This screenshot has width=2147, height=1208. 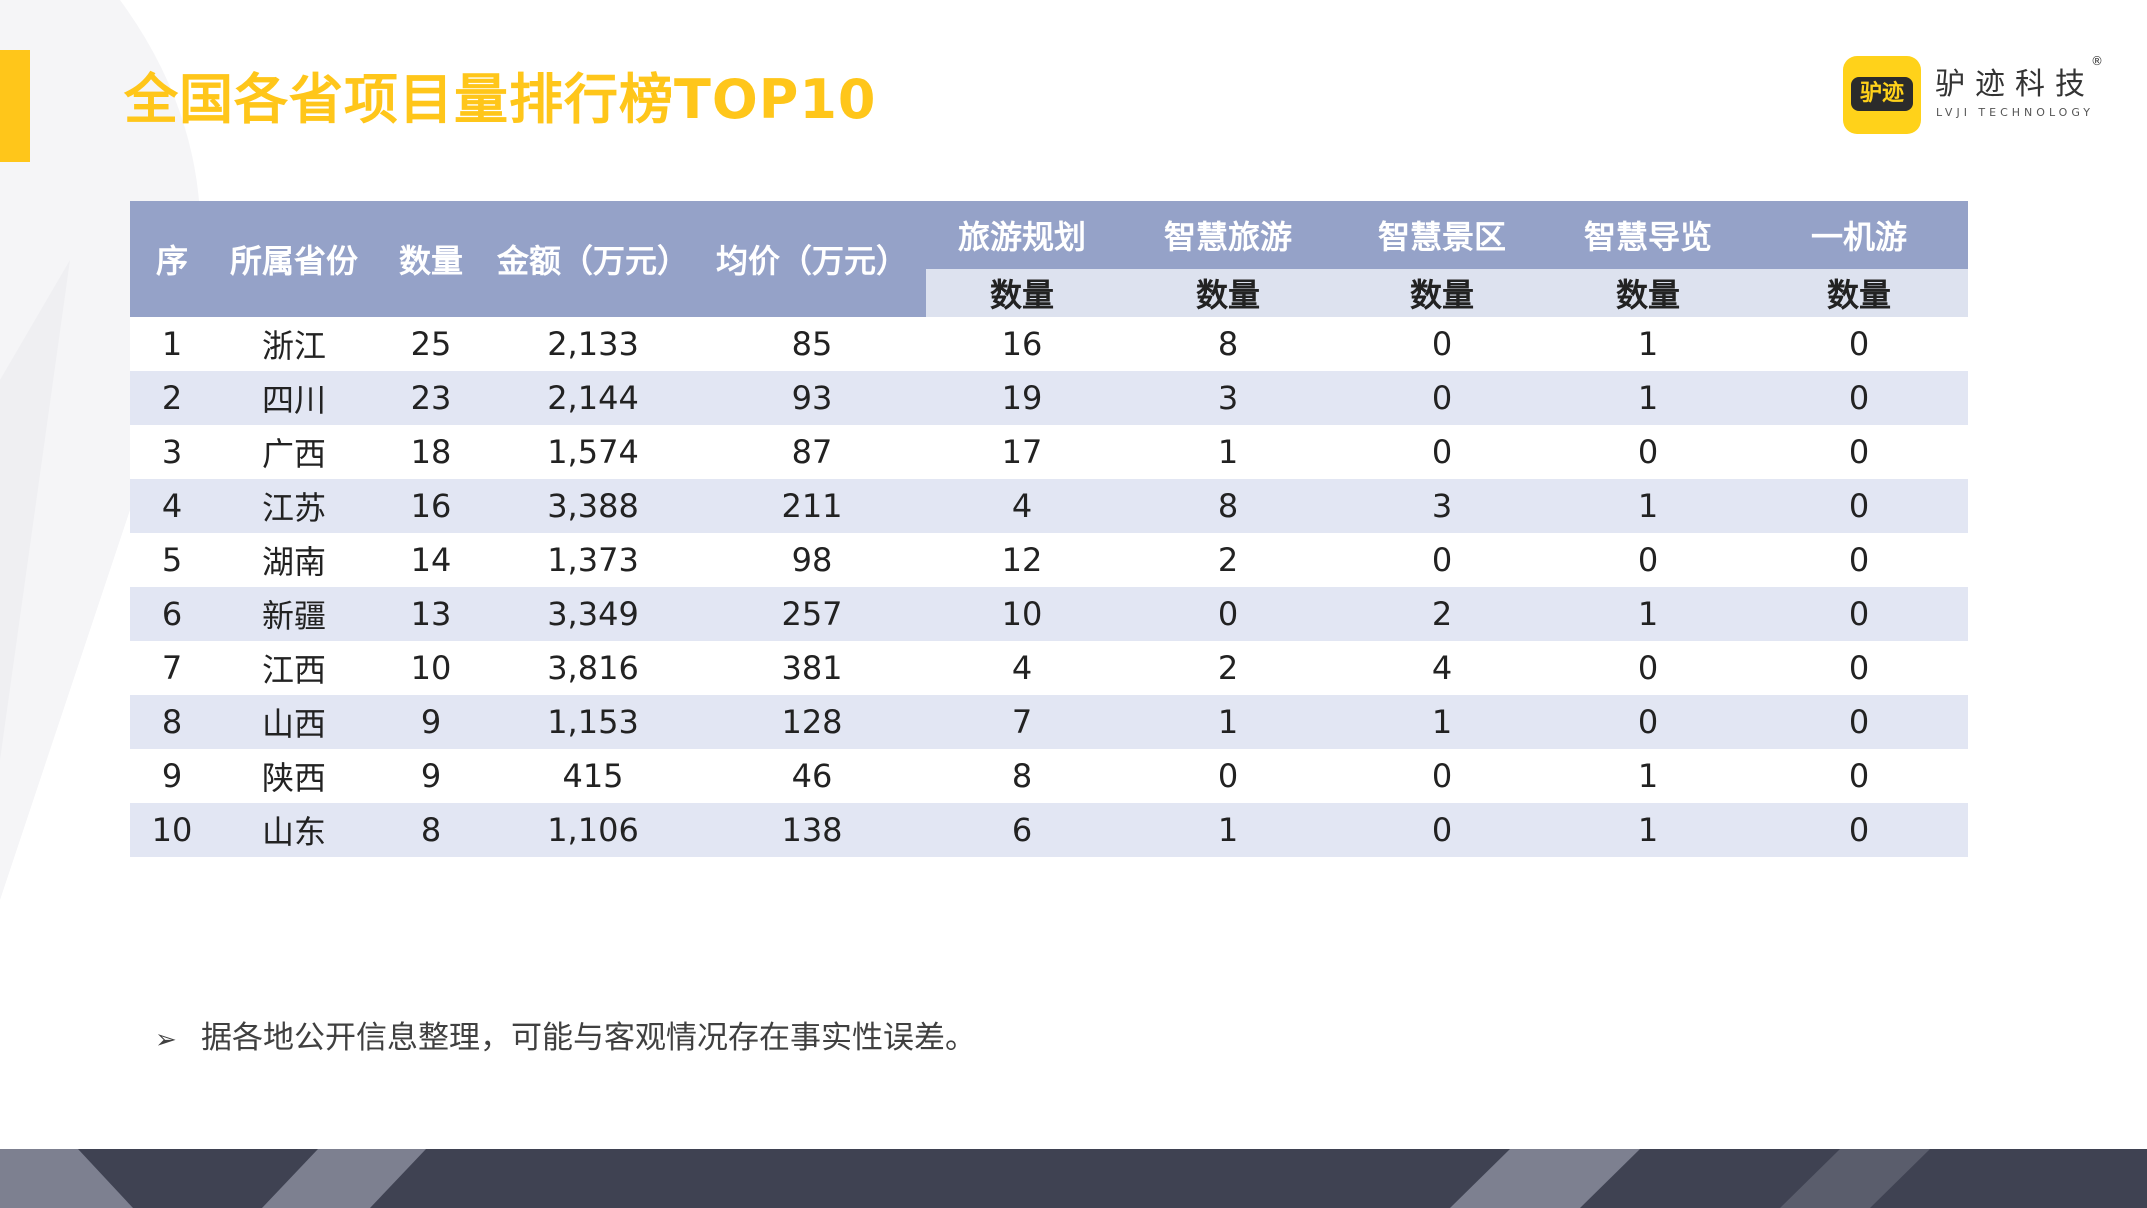 What do you see at coordinates (172, 722) in the screenshot?
I see `cell-rank: 8` at bounding box center [172, 722].